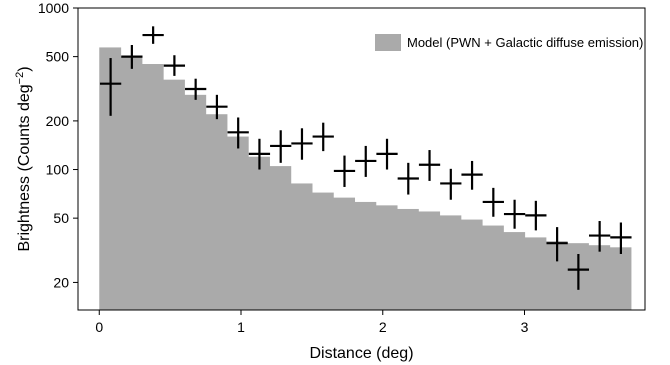 The image size is (670, 365). What do you see at coordinates (525, 327) in the screenshot?
I see `x-tick-label: 3` at bounding box center [525, 327].